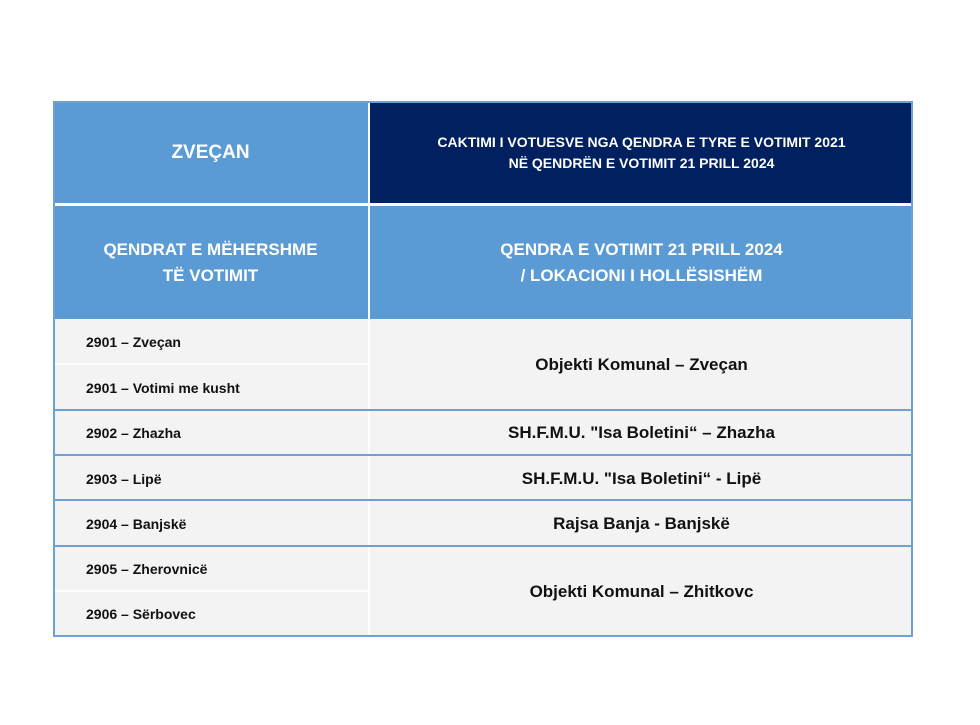 The width and height of the screenshot is (980, 725). Describe the element at coordinates (210, 275) in the screenshot. I see `header-line: TË VOTIMIT` at that location.